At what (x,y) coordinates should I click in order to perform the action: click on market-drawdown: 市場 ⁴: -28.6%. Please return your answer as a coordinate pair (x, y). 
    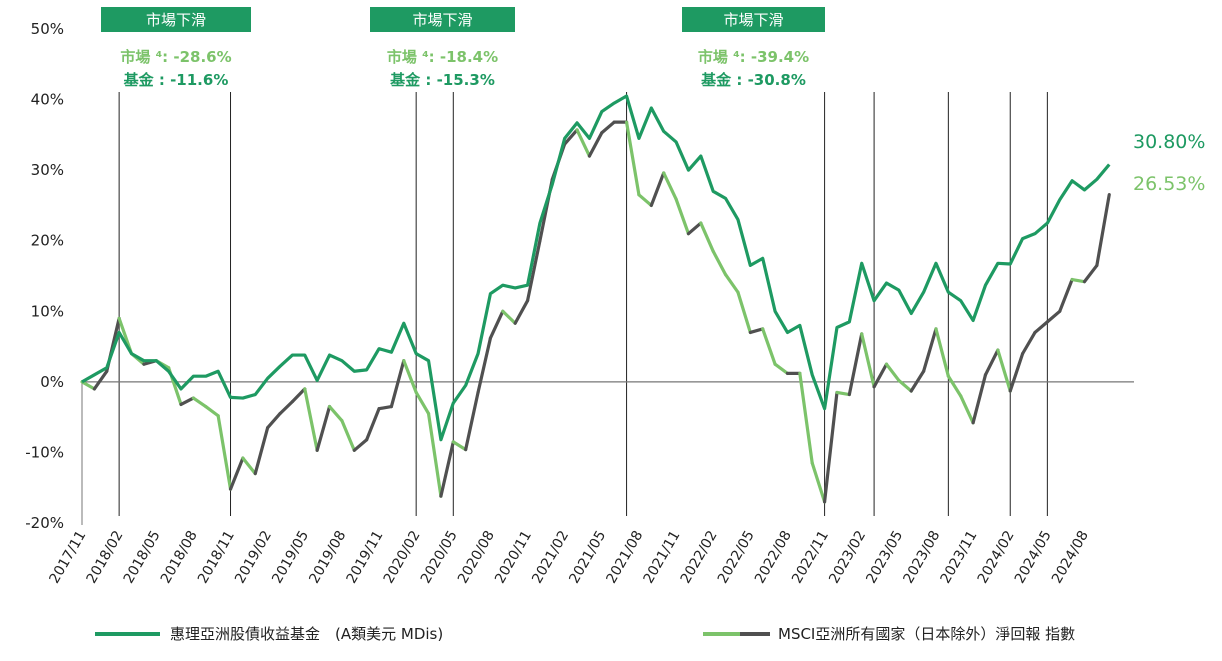
    Looking at the image, I should click on (175, 57).